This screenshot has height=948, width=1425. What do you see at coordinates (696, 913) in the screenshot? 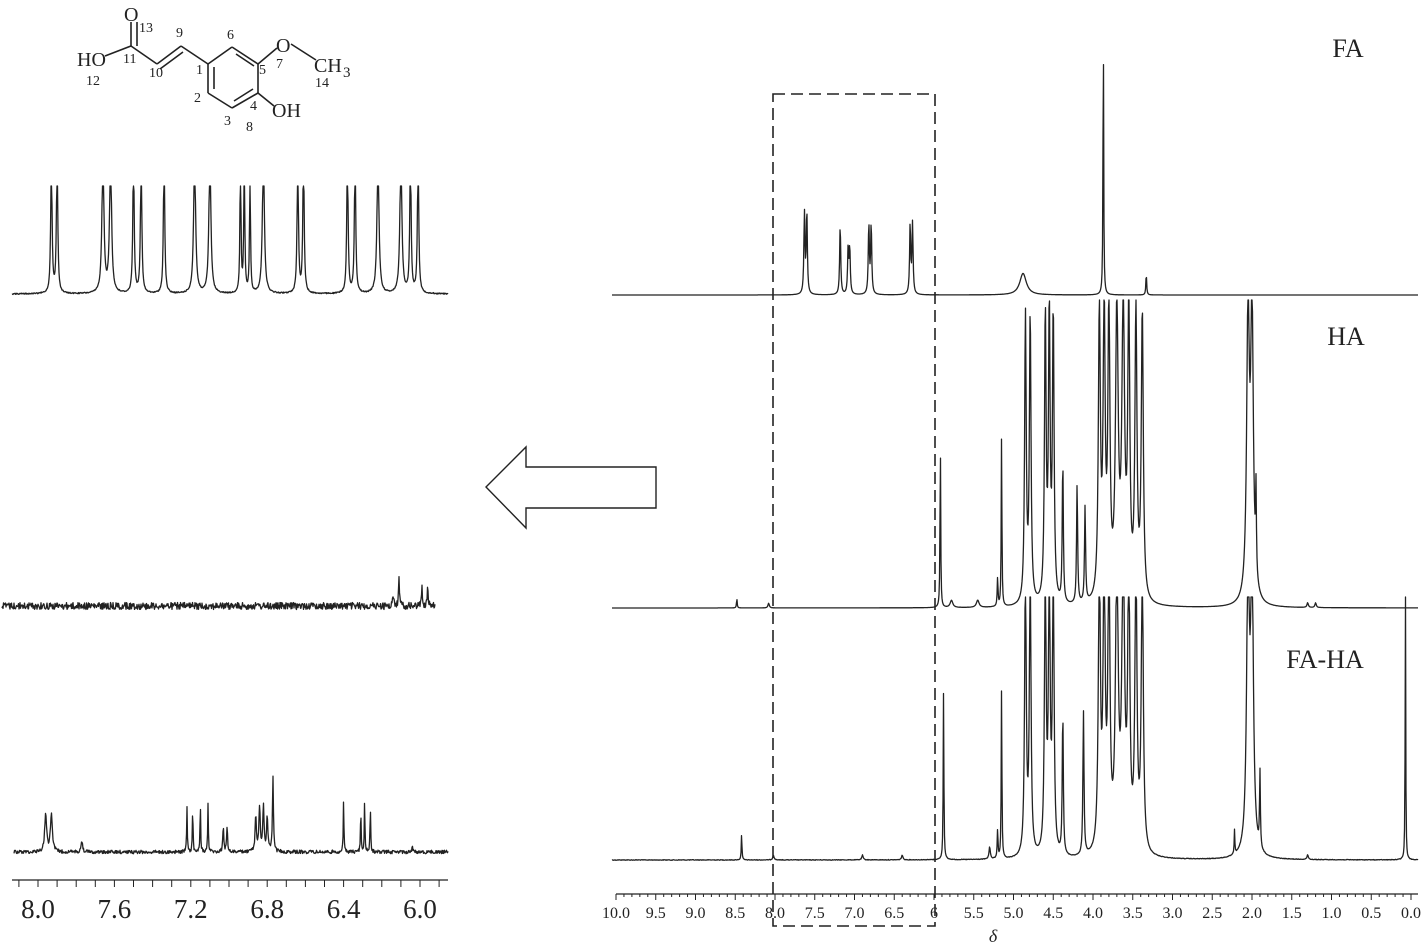
I see `x-tick-label: 9.0` at bounding box center [696, 913].